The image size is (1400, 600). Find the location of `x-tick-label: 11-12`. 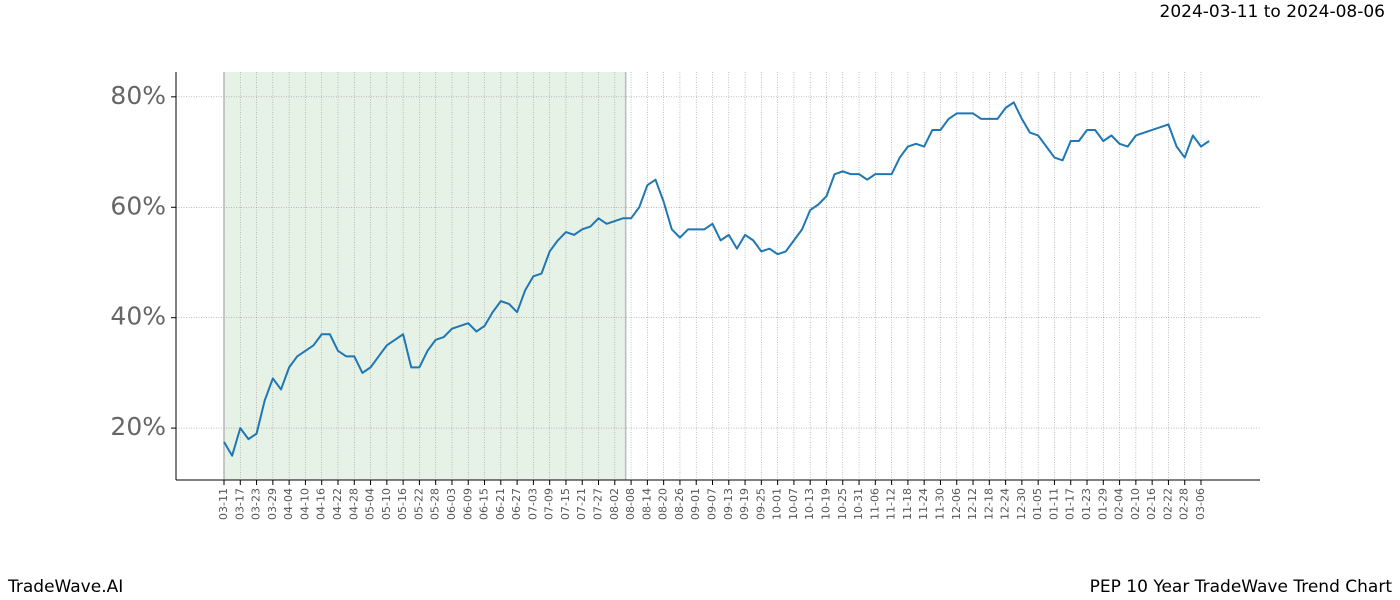

x-tick-label: 11-12 is located at coordinates (891, 504).